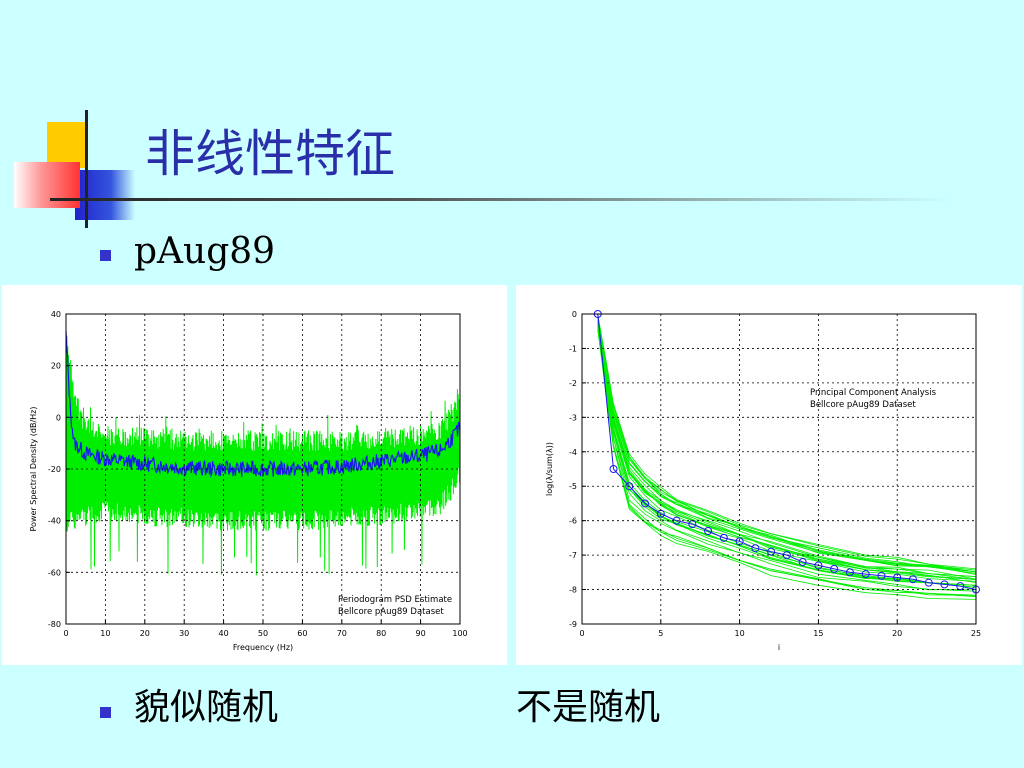 This screenshot has height=768, width=1024. Describe the element at coordinates (184, 633) in the screenshot. I see `x-tick-label: 30` at that location.